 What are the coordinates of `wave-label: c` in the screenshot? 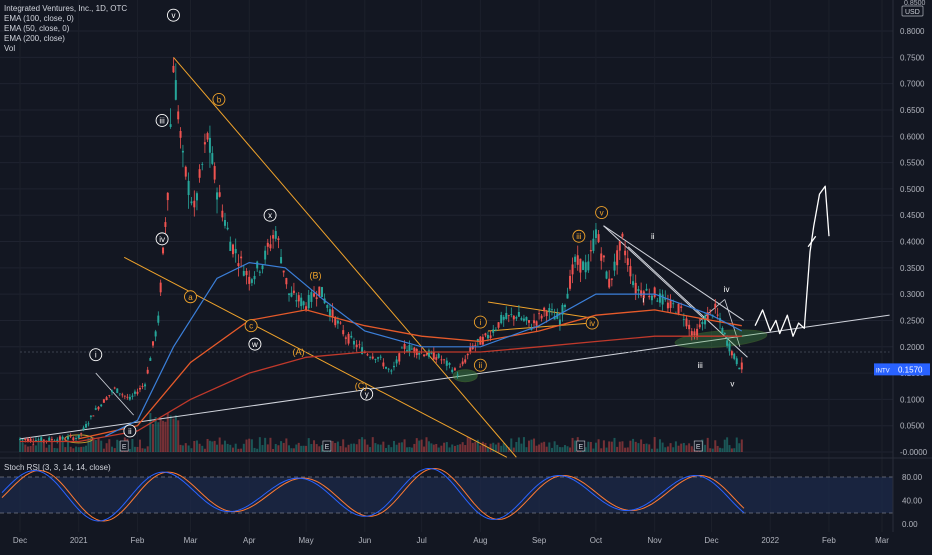 It's located at (251, 326).